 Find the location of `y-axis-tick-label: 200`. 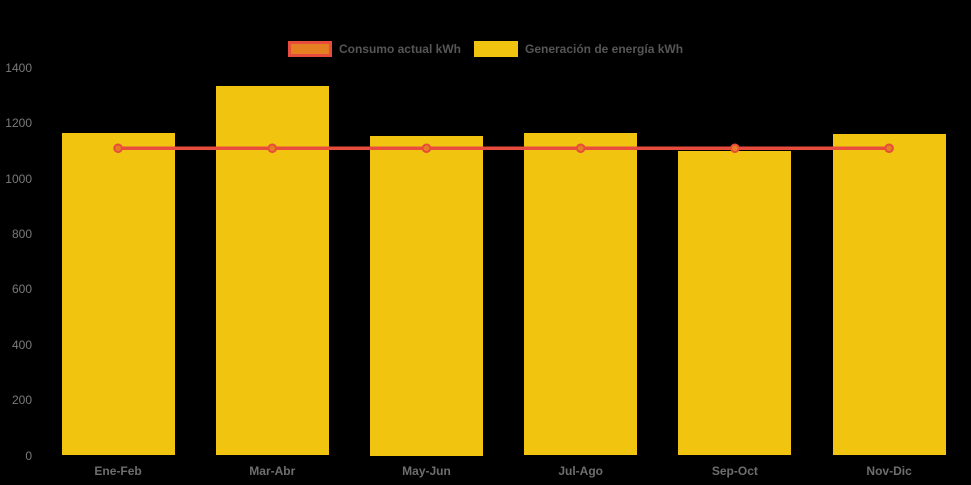

y-axis-tick-label: 200 is located at coordinates (21, 400).